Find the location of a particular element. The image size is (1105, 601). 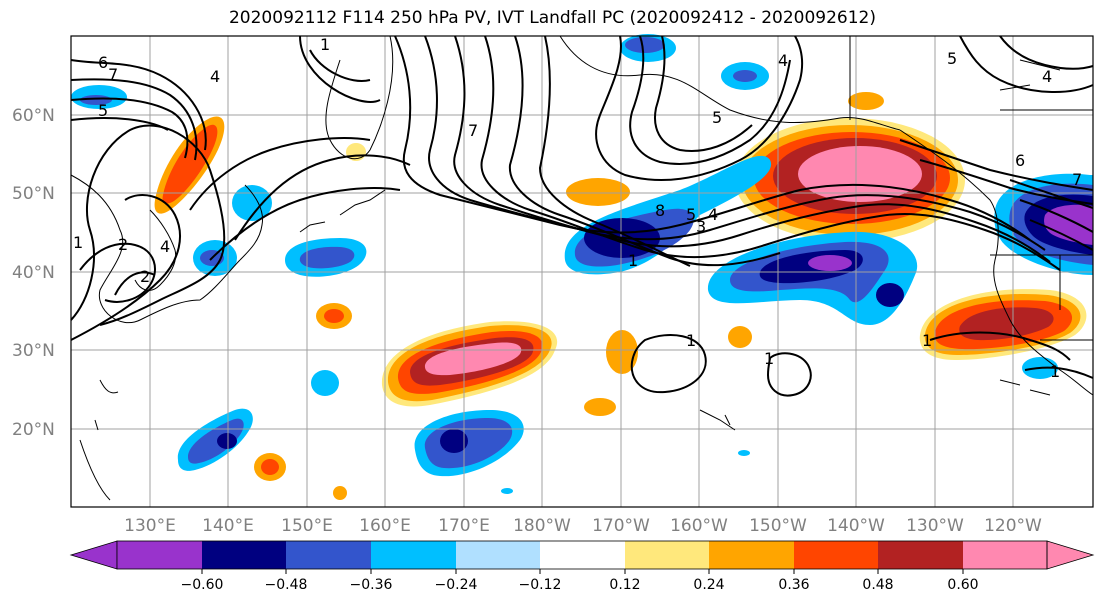

small-positive-c is located at coordinates (622, 352).